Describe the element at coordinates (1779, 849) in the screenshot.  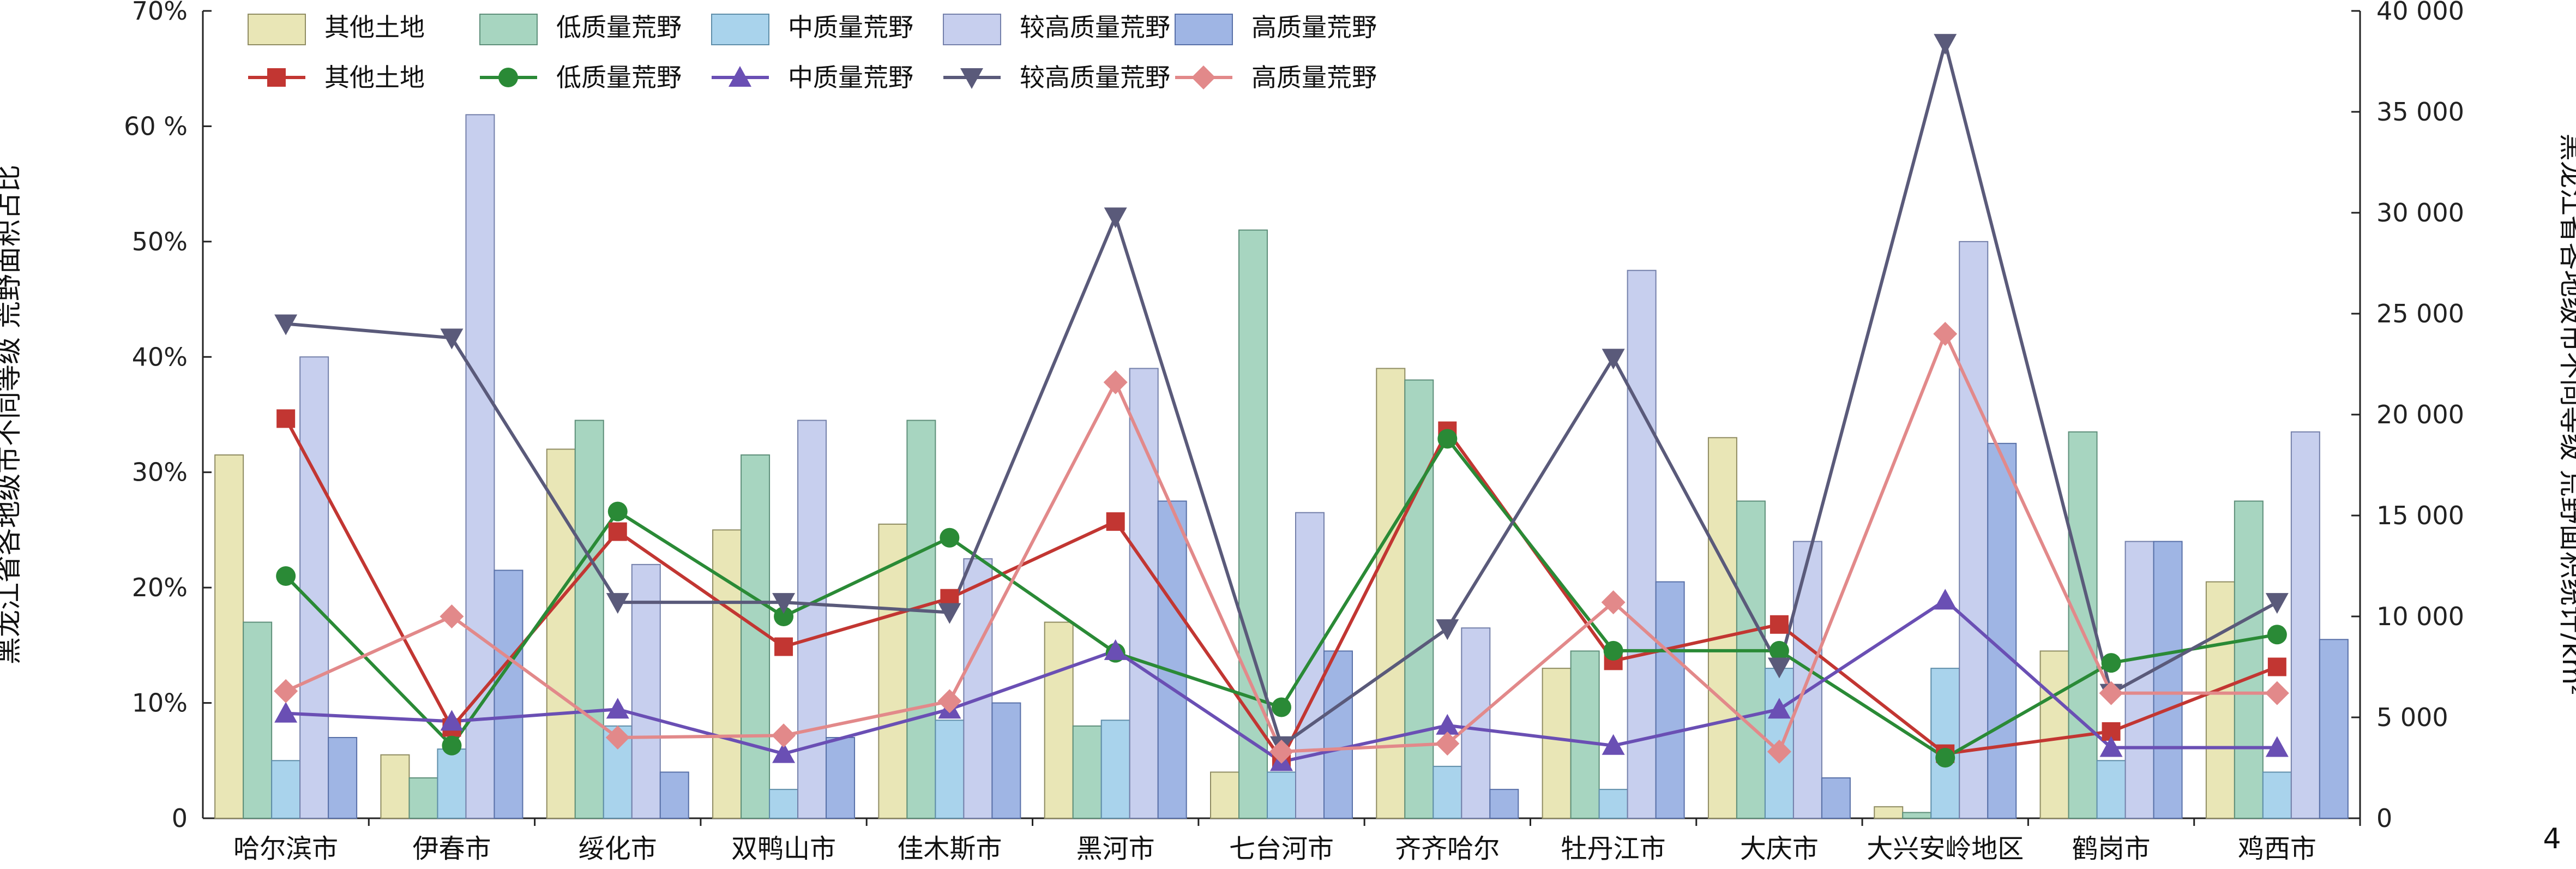
I see `x-category-label: 大庆市` at that location.